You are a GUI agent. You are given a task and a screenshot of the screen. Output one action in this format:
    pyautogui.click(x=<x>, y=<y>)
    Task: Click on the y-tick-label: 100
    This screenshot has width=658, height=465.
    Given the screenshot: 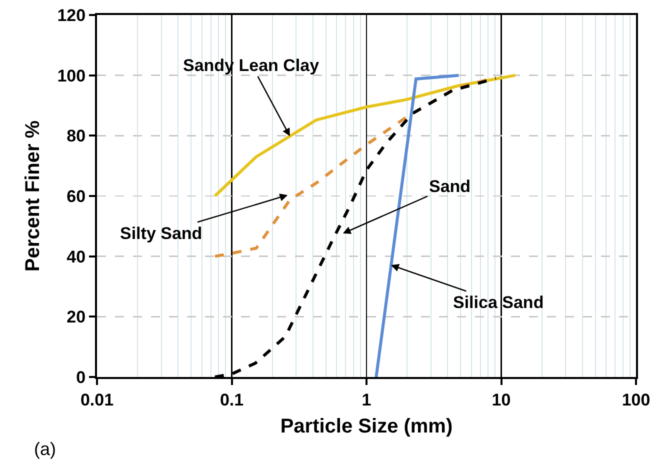 What is the action you would take?
    pyautogui.click(x=71, y=76)
    